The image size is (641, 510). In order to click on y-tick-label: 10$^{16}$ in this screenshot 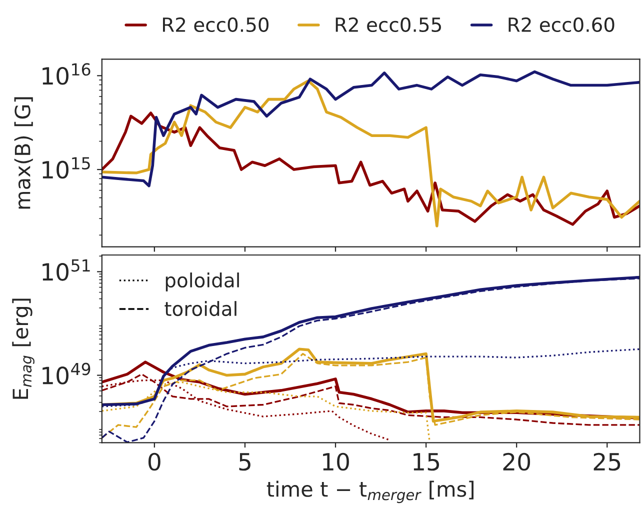, I will do `click(66, 74)`.